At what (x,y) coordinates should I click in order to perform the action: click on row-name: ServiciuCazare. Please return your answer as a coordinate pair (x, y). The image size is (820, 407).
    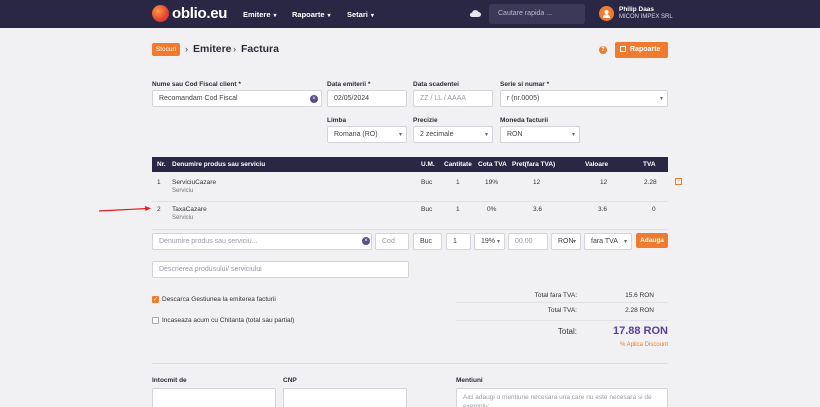
    Looking at the image, I should click on (194, 182).